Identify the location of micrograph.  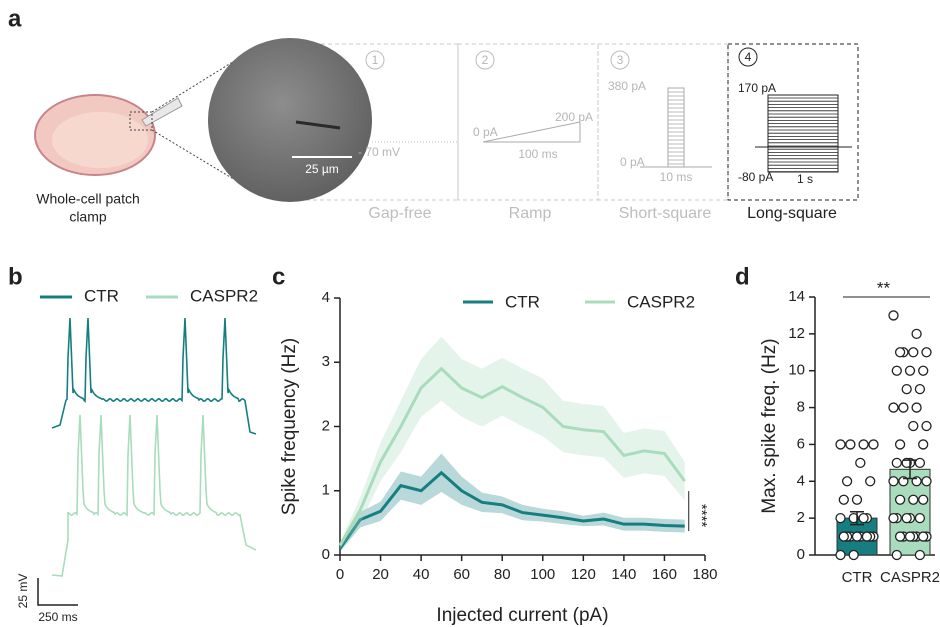
(290, 120).